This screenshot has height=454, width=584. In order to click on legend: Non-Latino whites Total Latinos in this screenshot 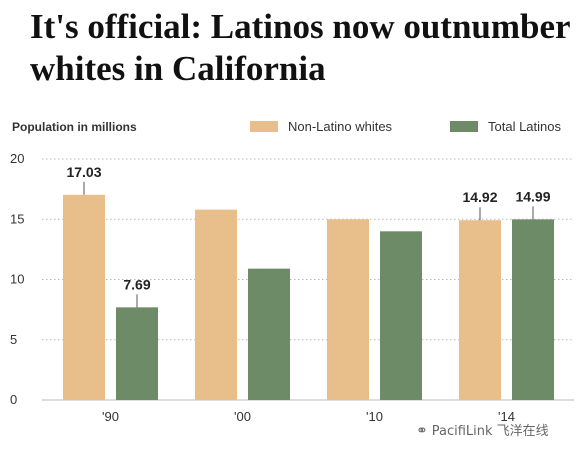, I will do `click(405, 126)`.